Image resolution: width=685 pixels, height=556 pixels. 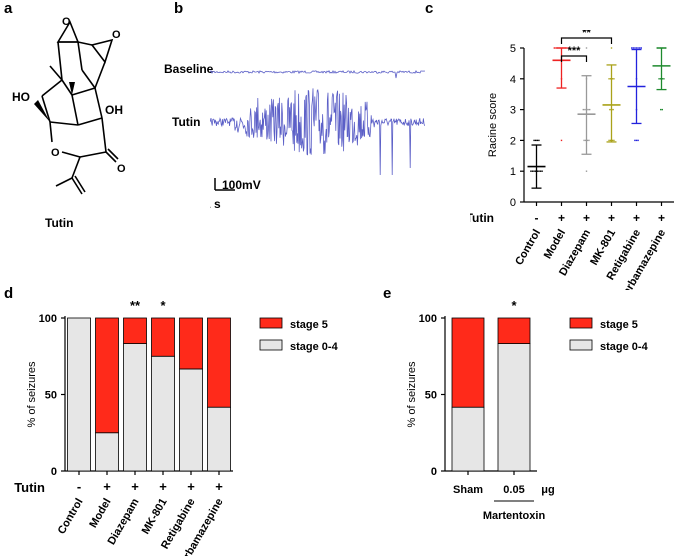 I want to click on scale-bar-voltage: 100mV, so click(x=241, y=185).